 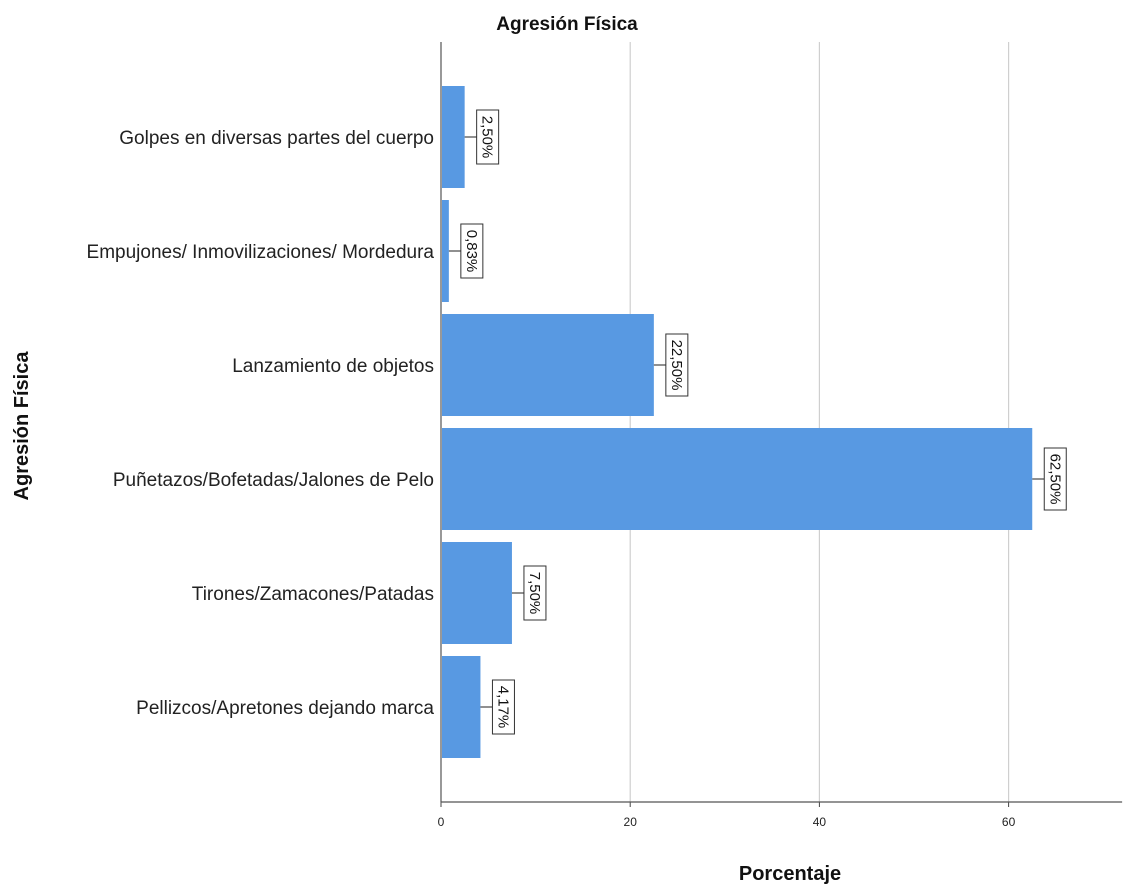 I want to click on x-tick-label: 20, so click(x=631, y=822).